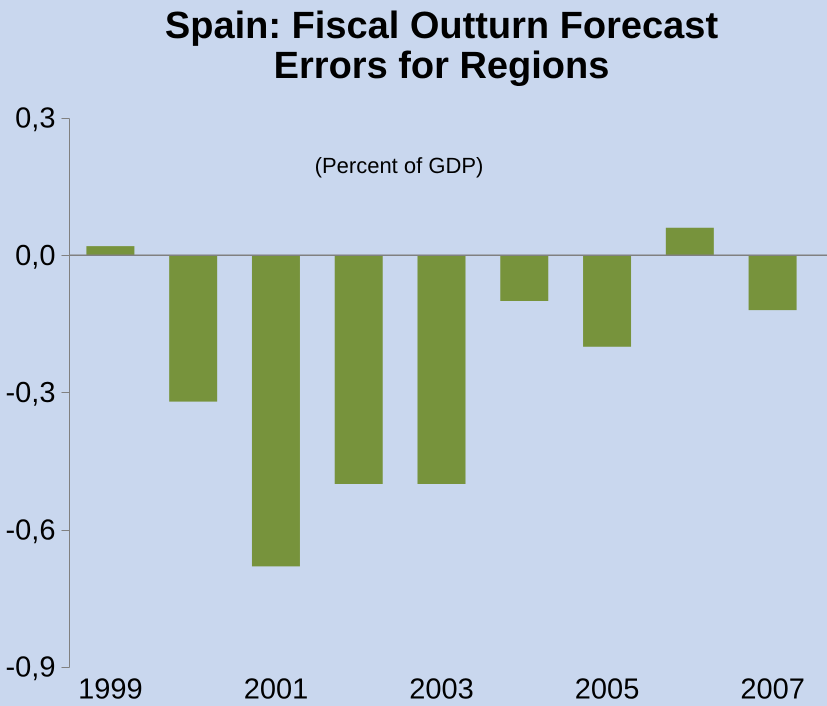 The width and height of the screenshot is (827, 706). What do you see at coordinates (276, 690) in the screenshot?
I see `x-tick-label: 2001` at bounding box center [276, 690].